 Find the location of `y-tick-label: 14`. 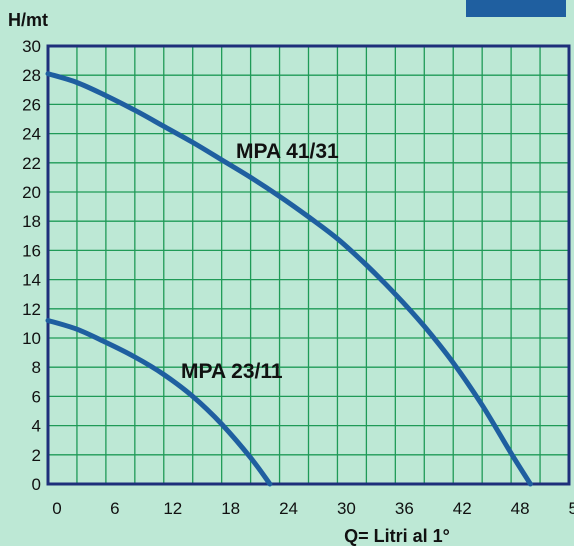

y-tick-label: 14 is located at coordinates (31, 280).